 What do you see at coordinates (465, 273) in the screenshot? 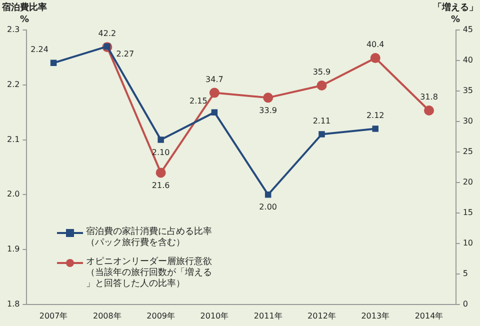
I see `y2-tick-label: 5` at bounding box center [465, 273].